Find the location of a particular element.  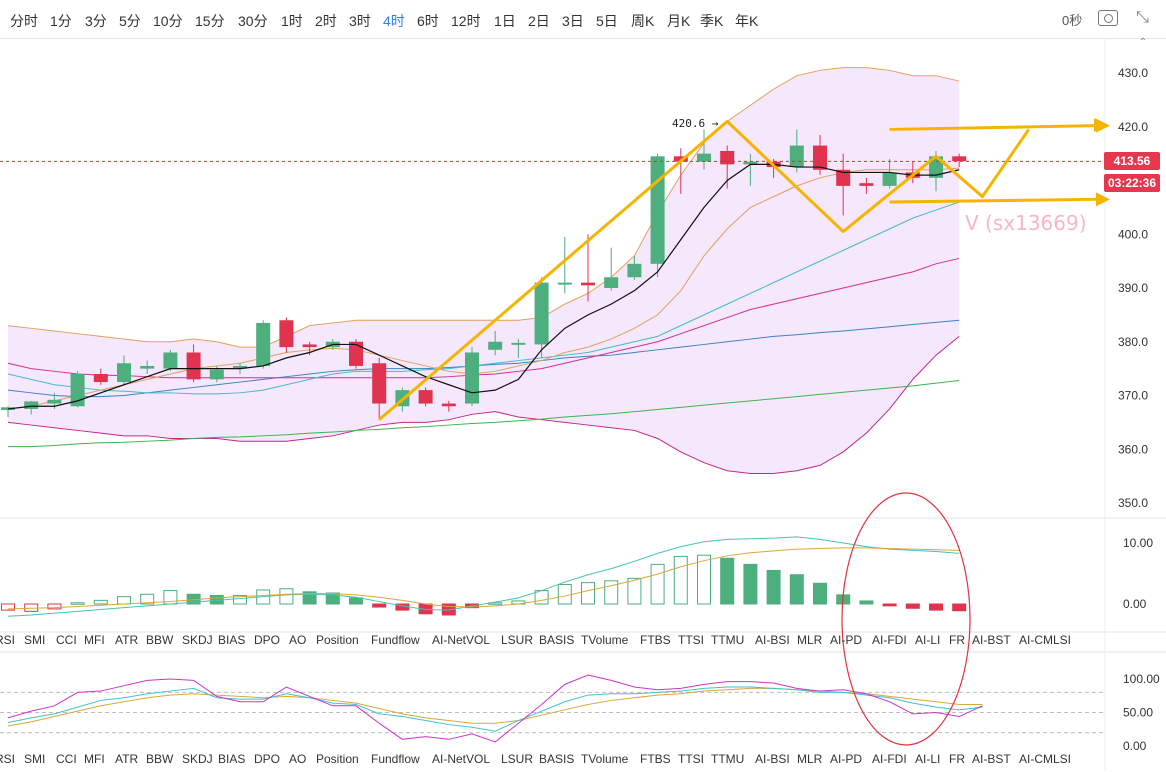

timeframe-tab: 2时 is located at coordinates (326, 21).